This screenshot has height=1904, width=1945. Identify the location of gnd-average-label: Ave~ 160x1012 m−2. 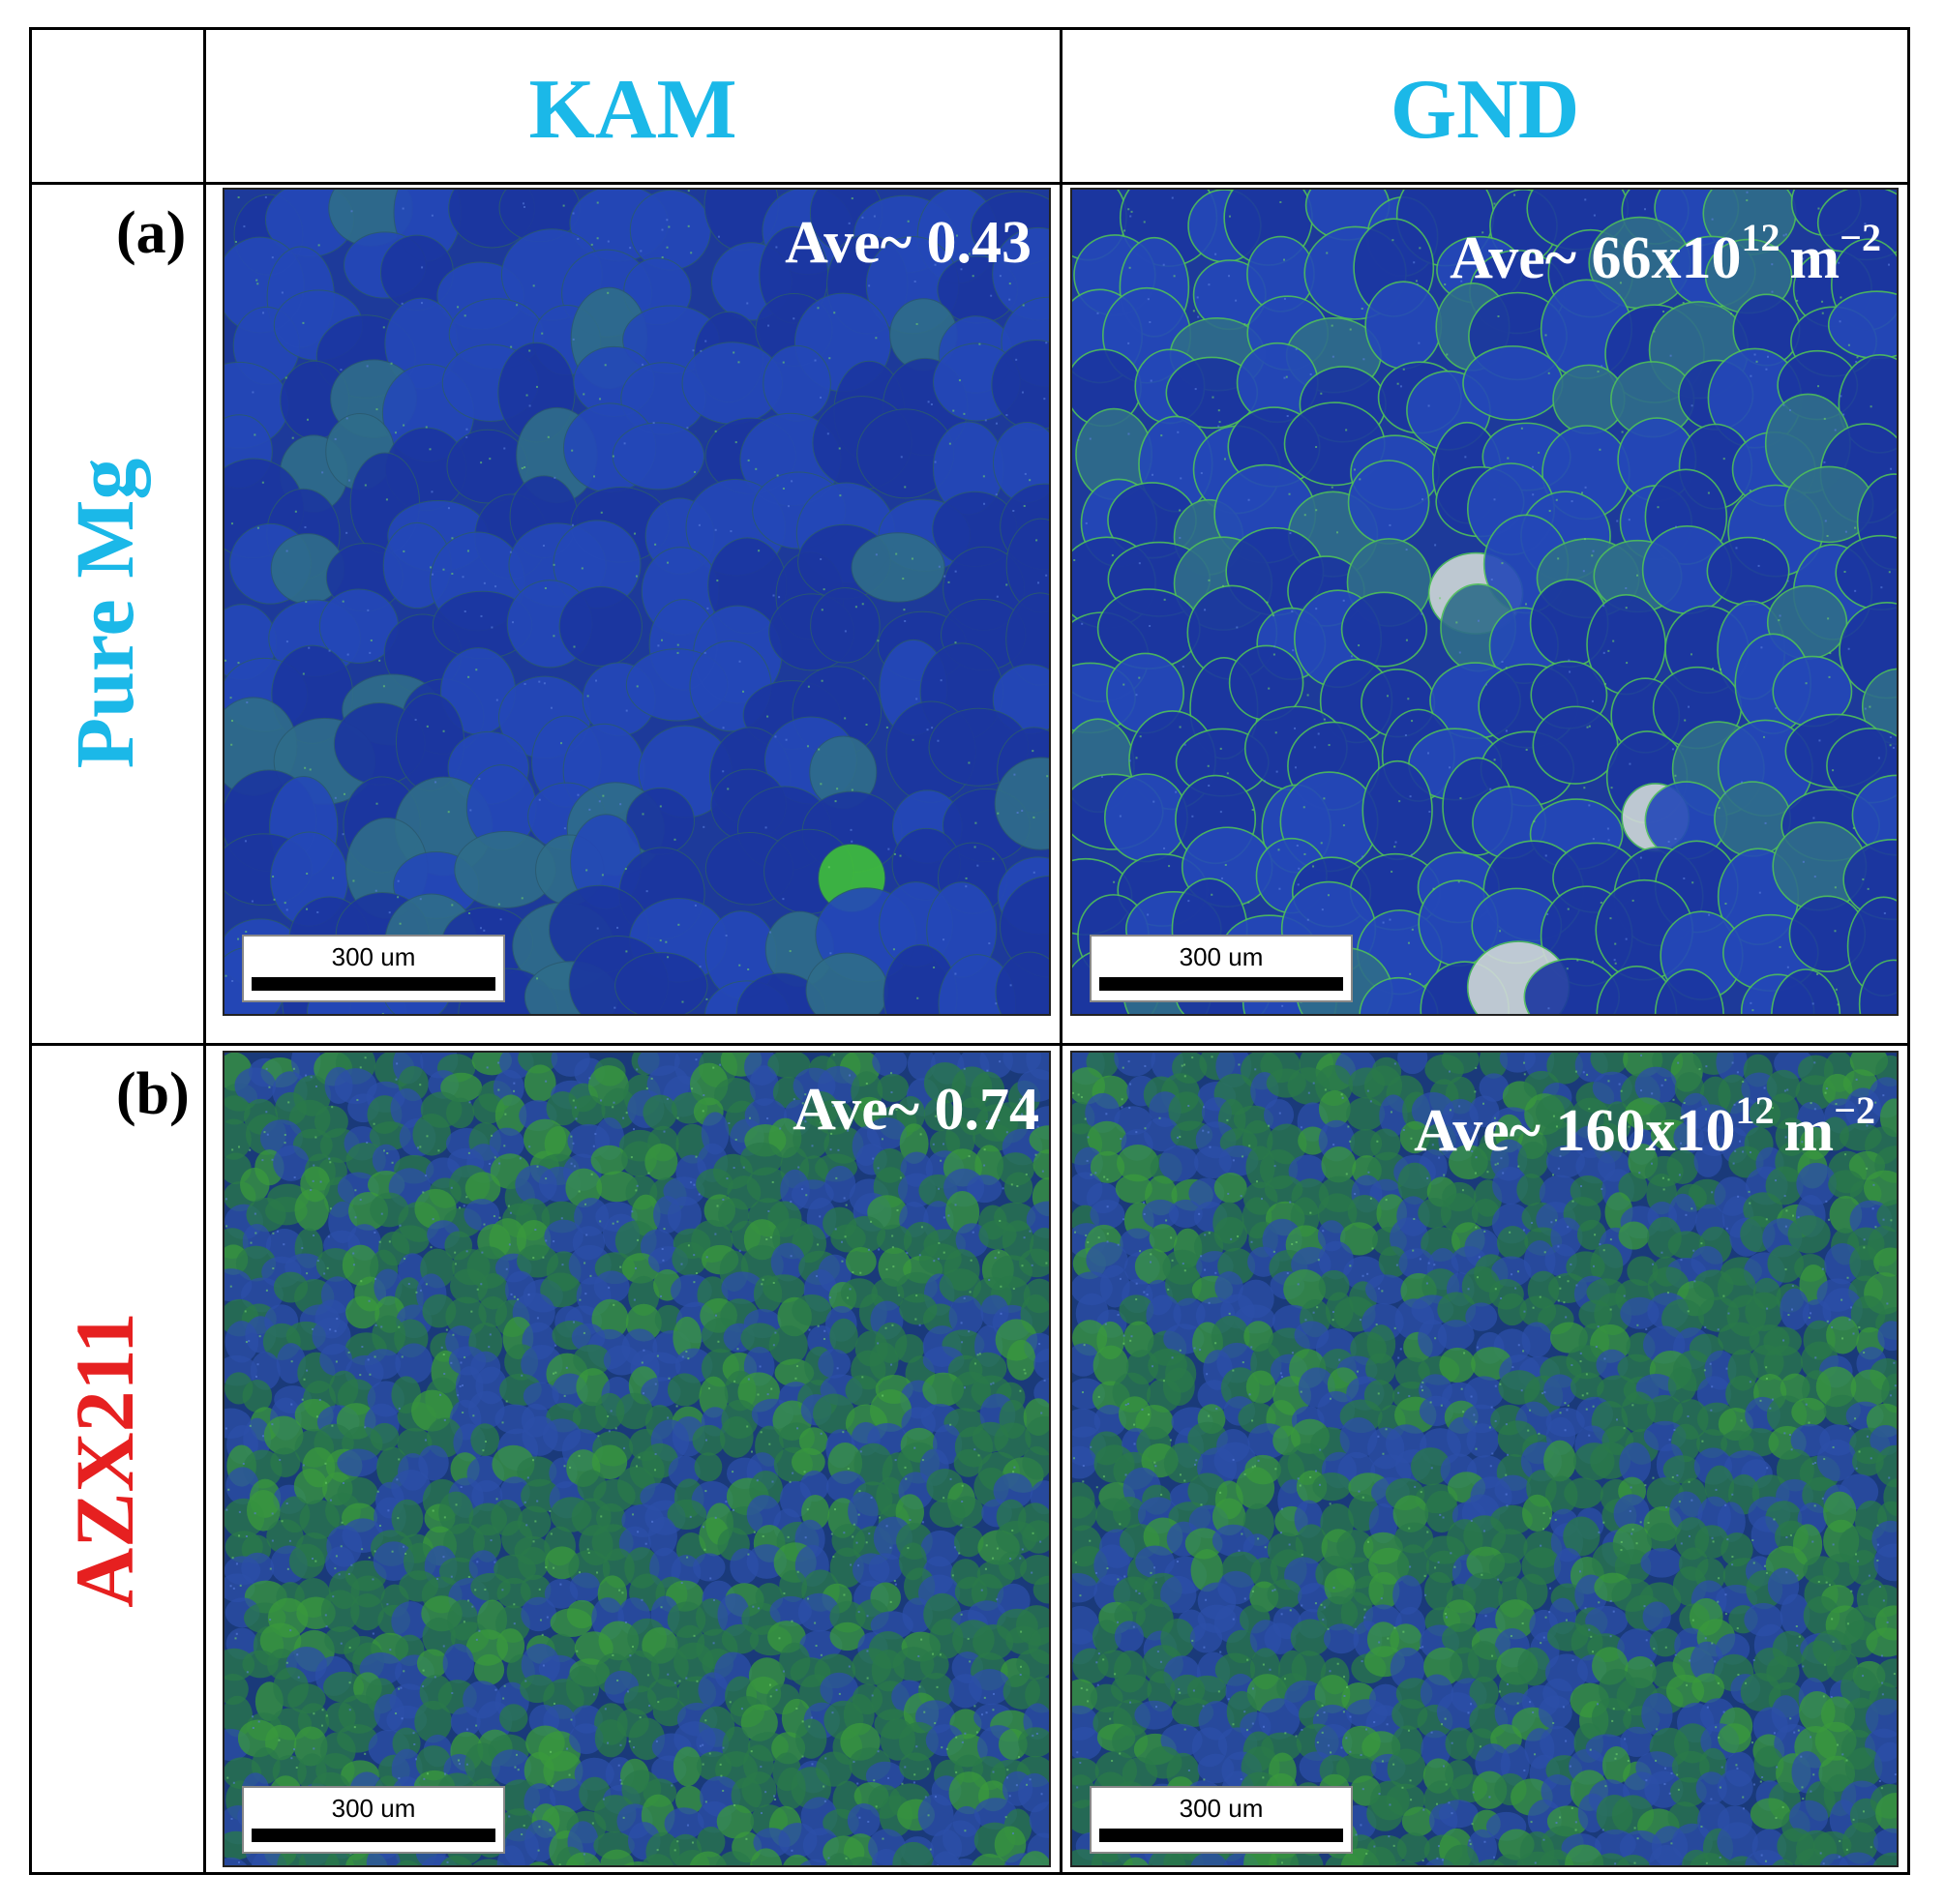
(1644, 1128).